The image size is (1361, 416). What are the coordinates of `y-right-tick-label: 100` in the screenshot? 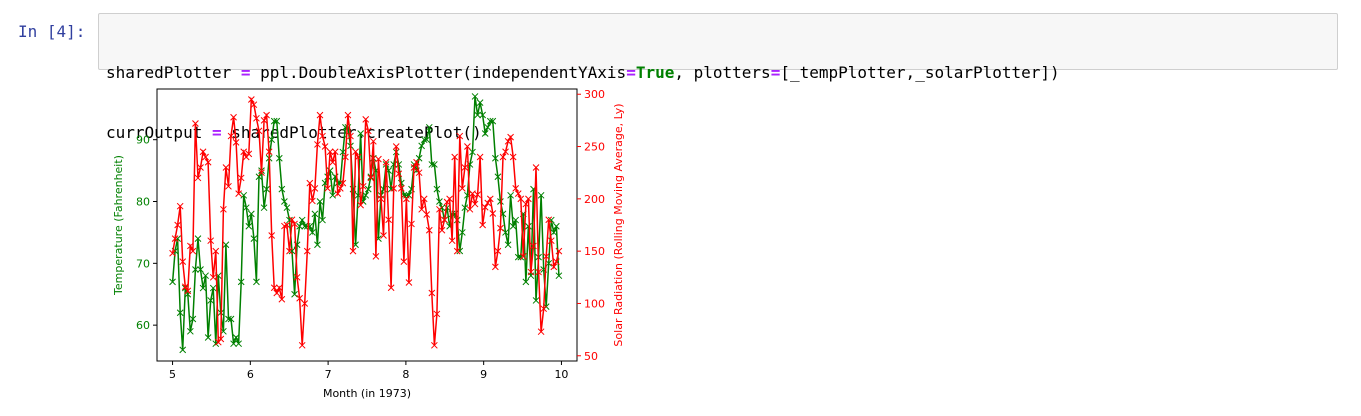 It's located at (594, 303).